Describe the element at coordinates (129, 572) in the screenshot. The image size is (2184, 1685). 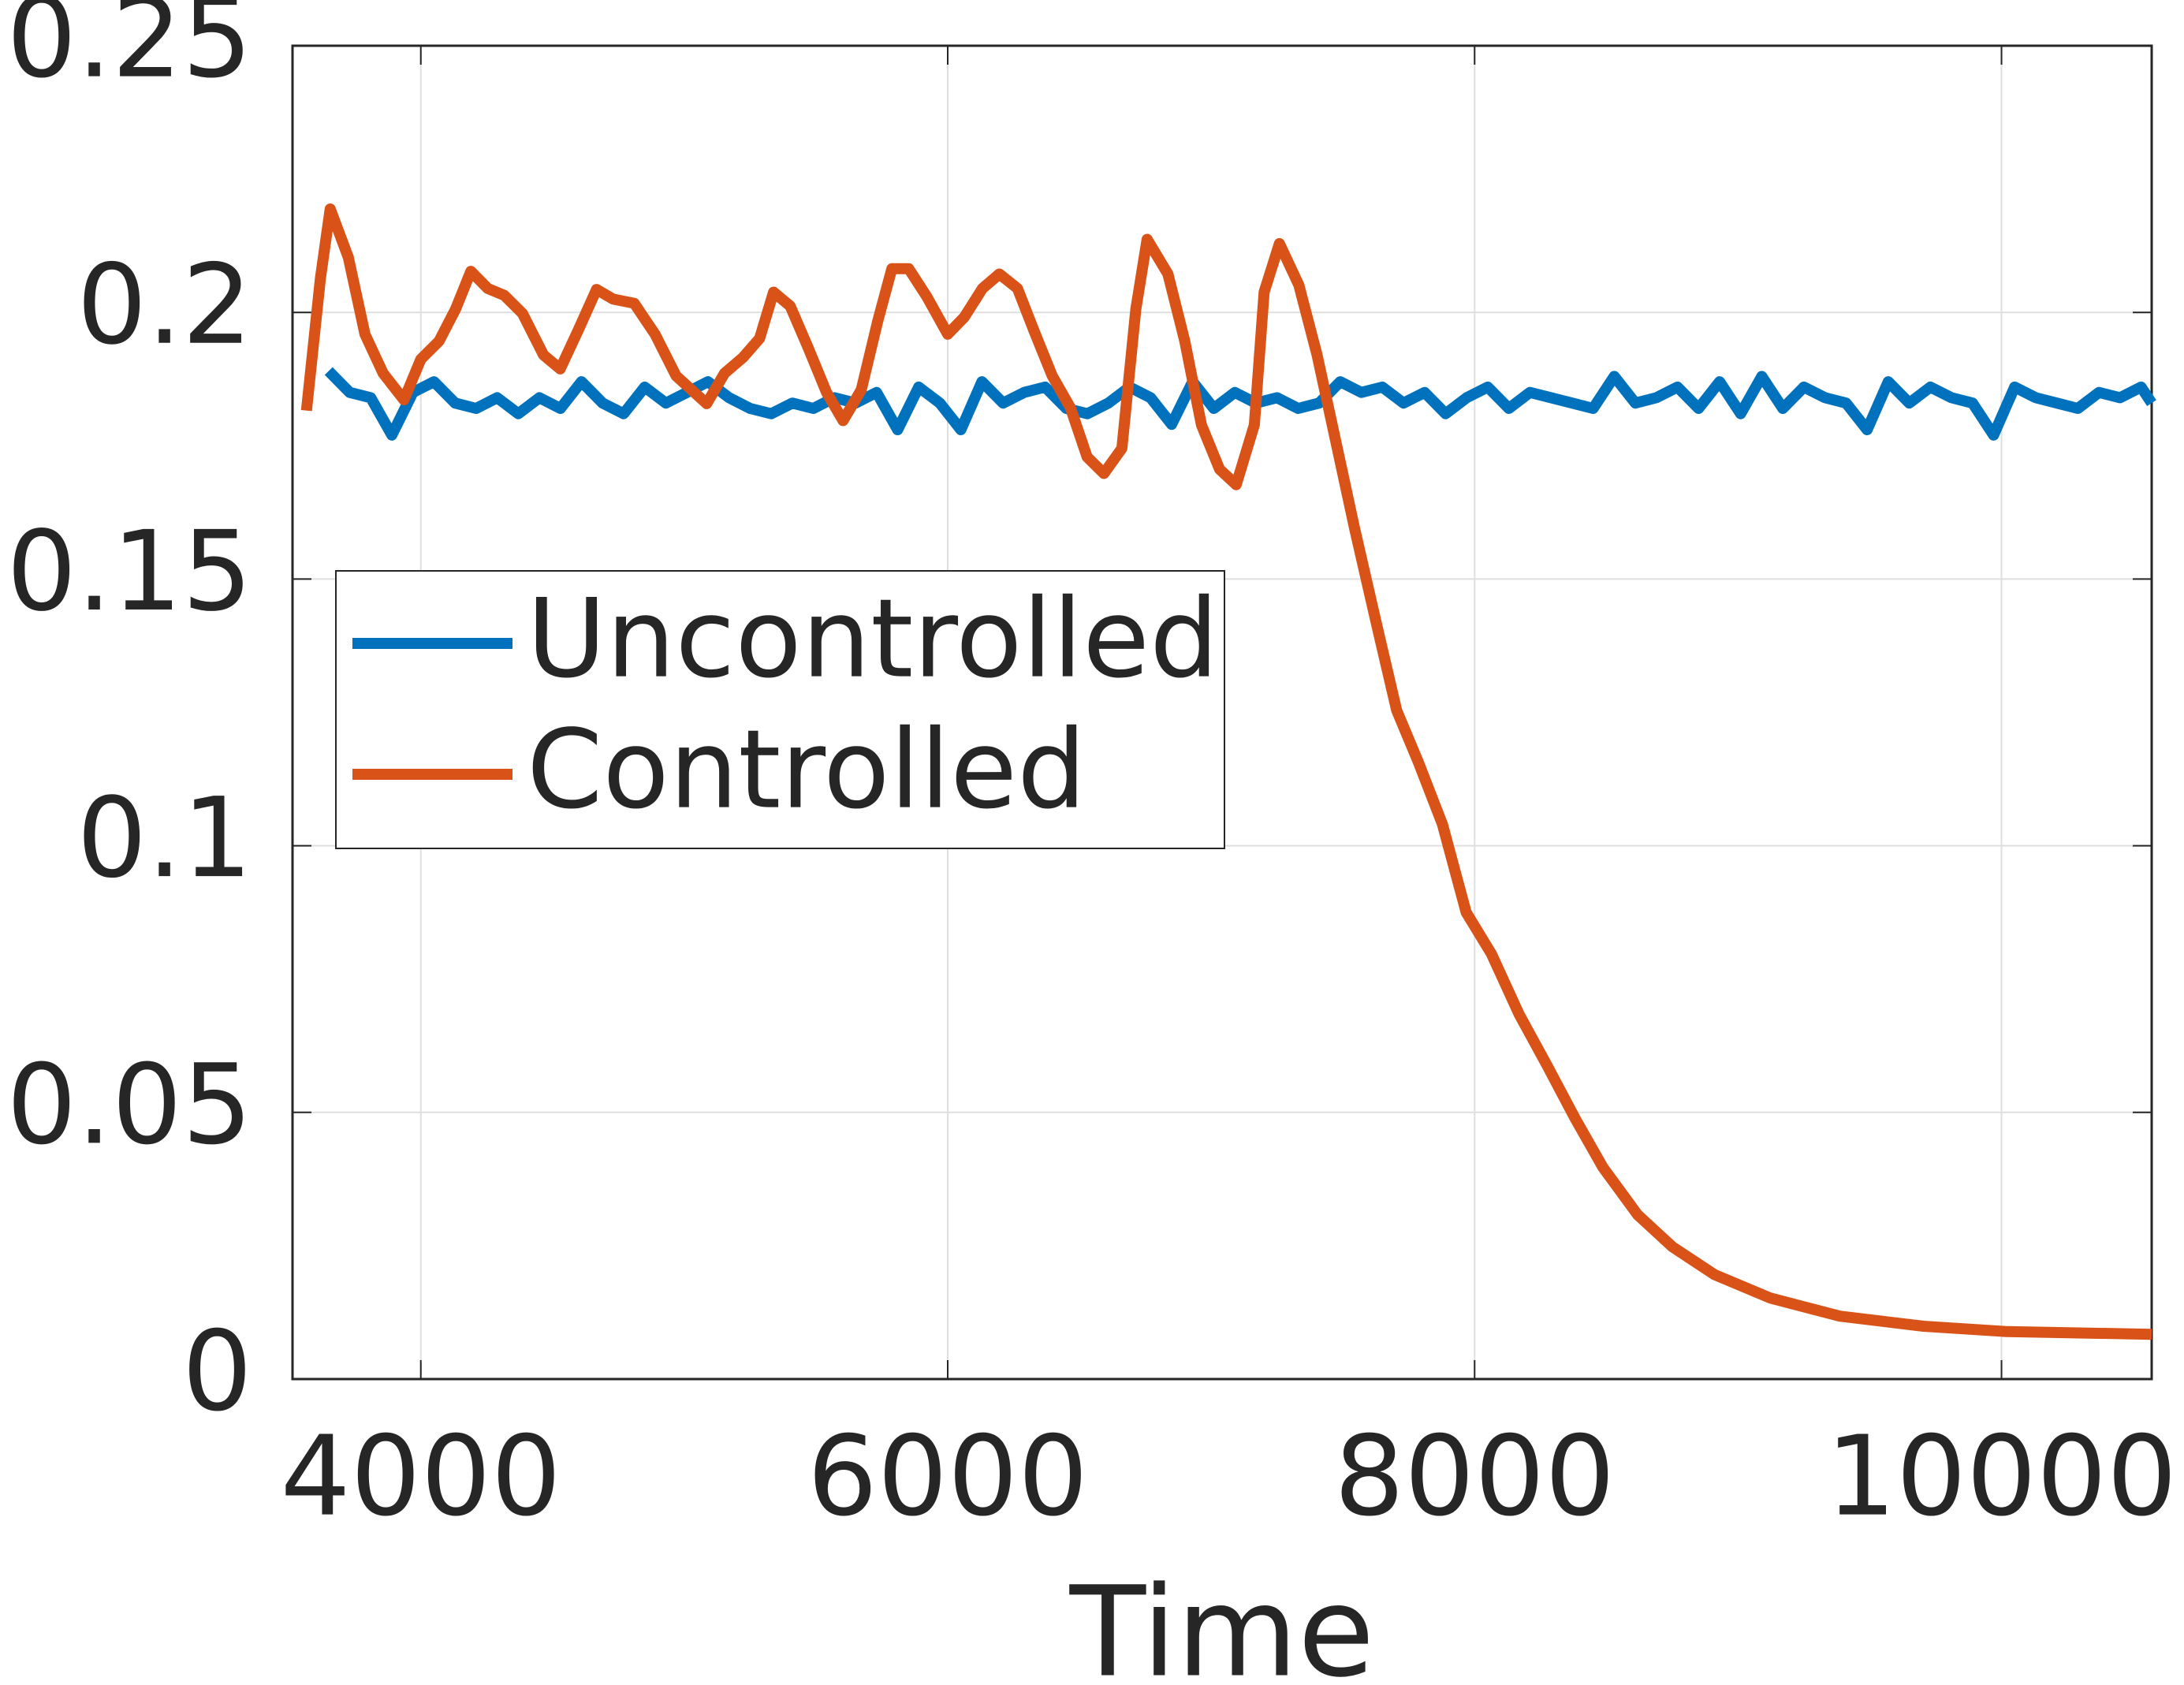
I see `y-tick-label: 0.15` at that location.